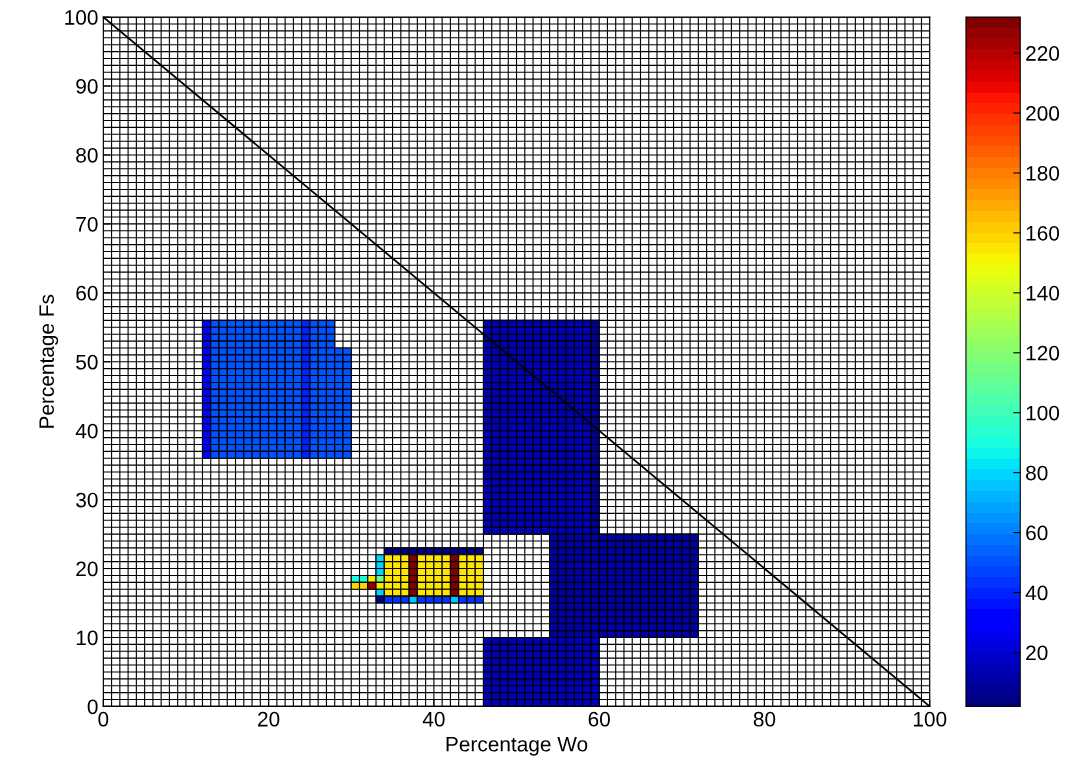 This screenshot has width=1065, height=778. Describe the element at coordinates (1043, 173) in the screenshot. I see `color-bar-label: 180` at that location.